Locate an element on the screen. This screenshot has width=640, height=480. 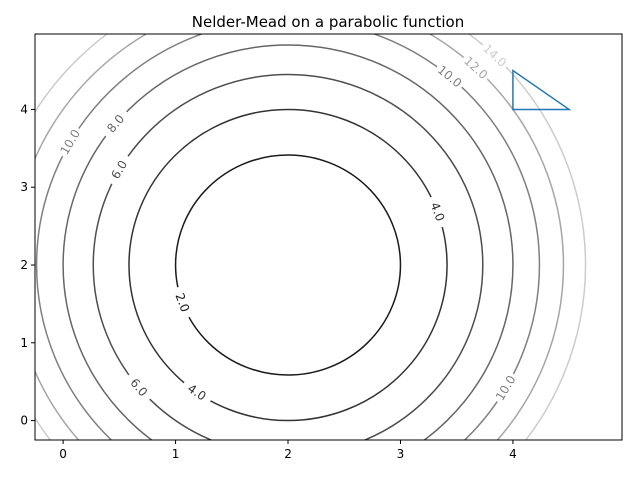
x-tick-label: 2 is located at coordinates (288, 454).